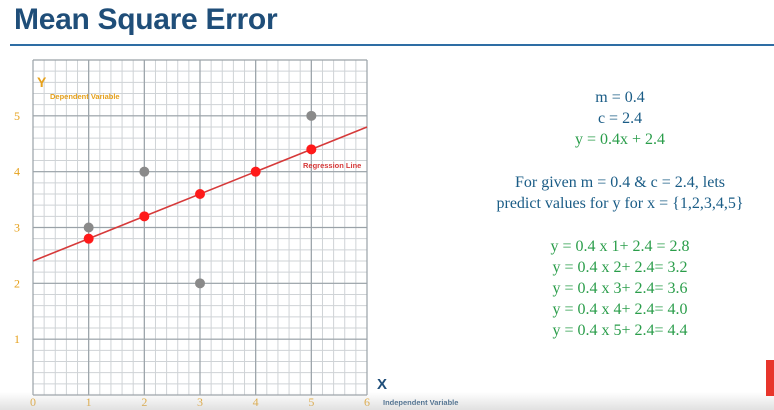 The image size is (774, 410). What do you see at coordinates (200, 402) in the screenshot?
I see `x-tick-label: 3` at bounding box center [200, 402].